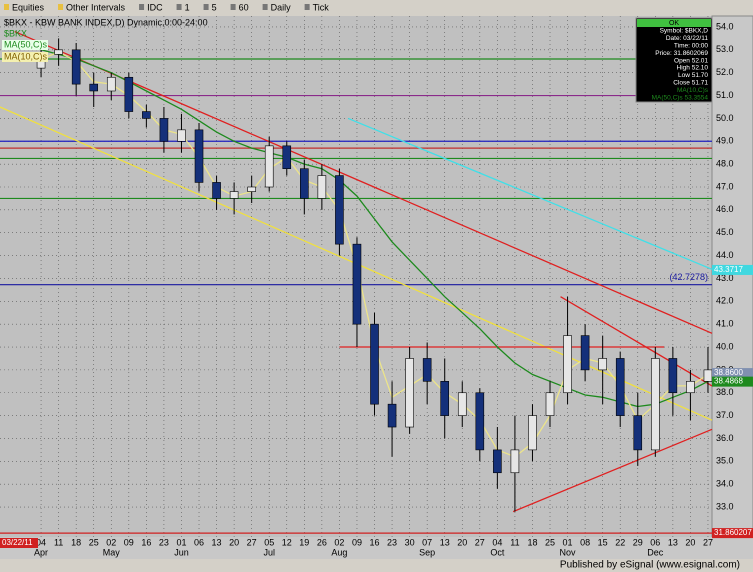 Image resolution: width=753 pixels, height=572 pixels. I want to click on x-tick-label: 22, so click(620, 542).